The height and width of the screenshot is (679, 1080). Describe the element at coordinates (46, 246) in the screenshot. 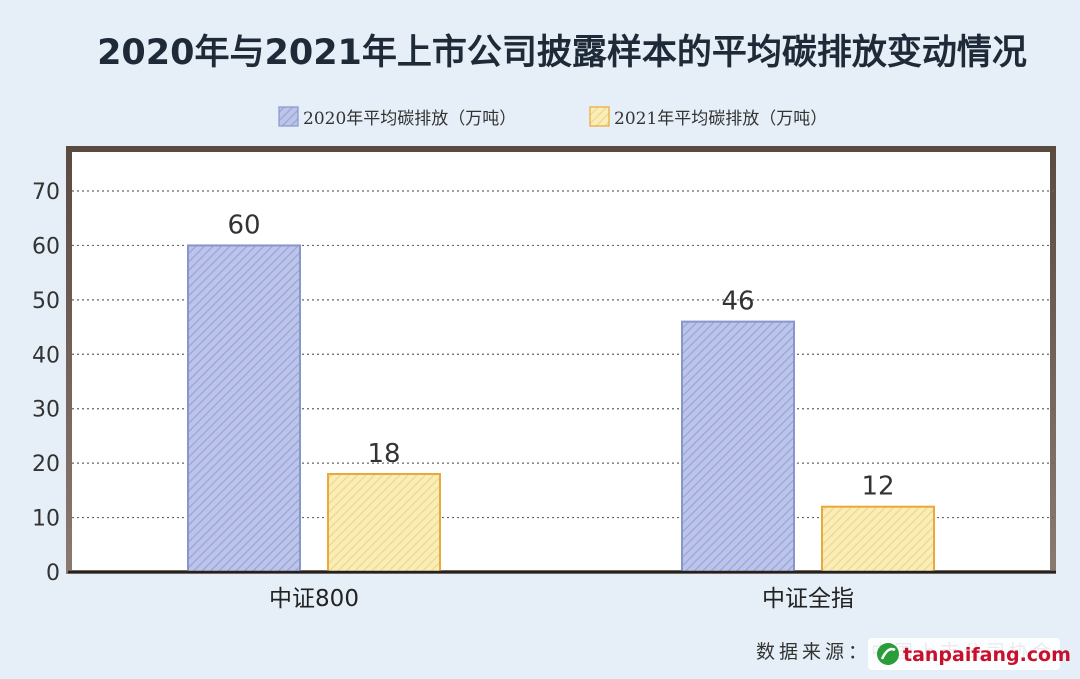

I see `y-tick-label: 60` at that location.